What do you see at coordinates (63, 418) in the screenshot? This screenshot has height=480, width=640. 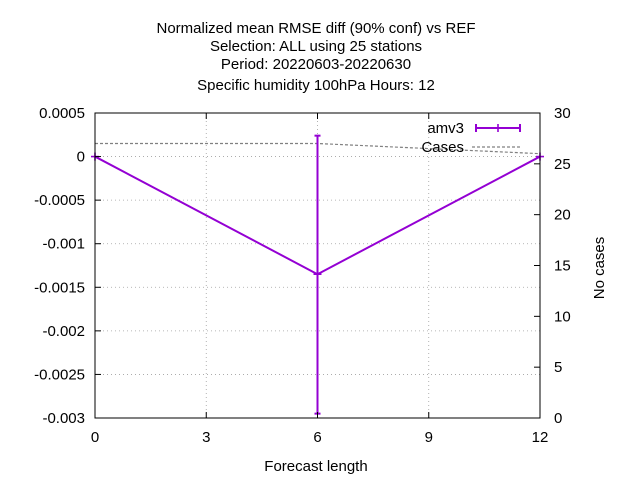 I see `y-tick-label: -0.003` at bounding box center [63, 418].